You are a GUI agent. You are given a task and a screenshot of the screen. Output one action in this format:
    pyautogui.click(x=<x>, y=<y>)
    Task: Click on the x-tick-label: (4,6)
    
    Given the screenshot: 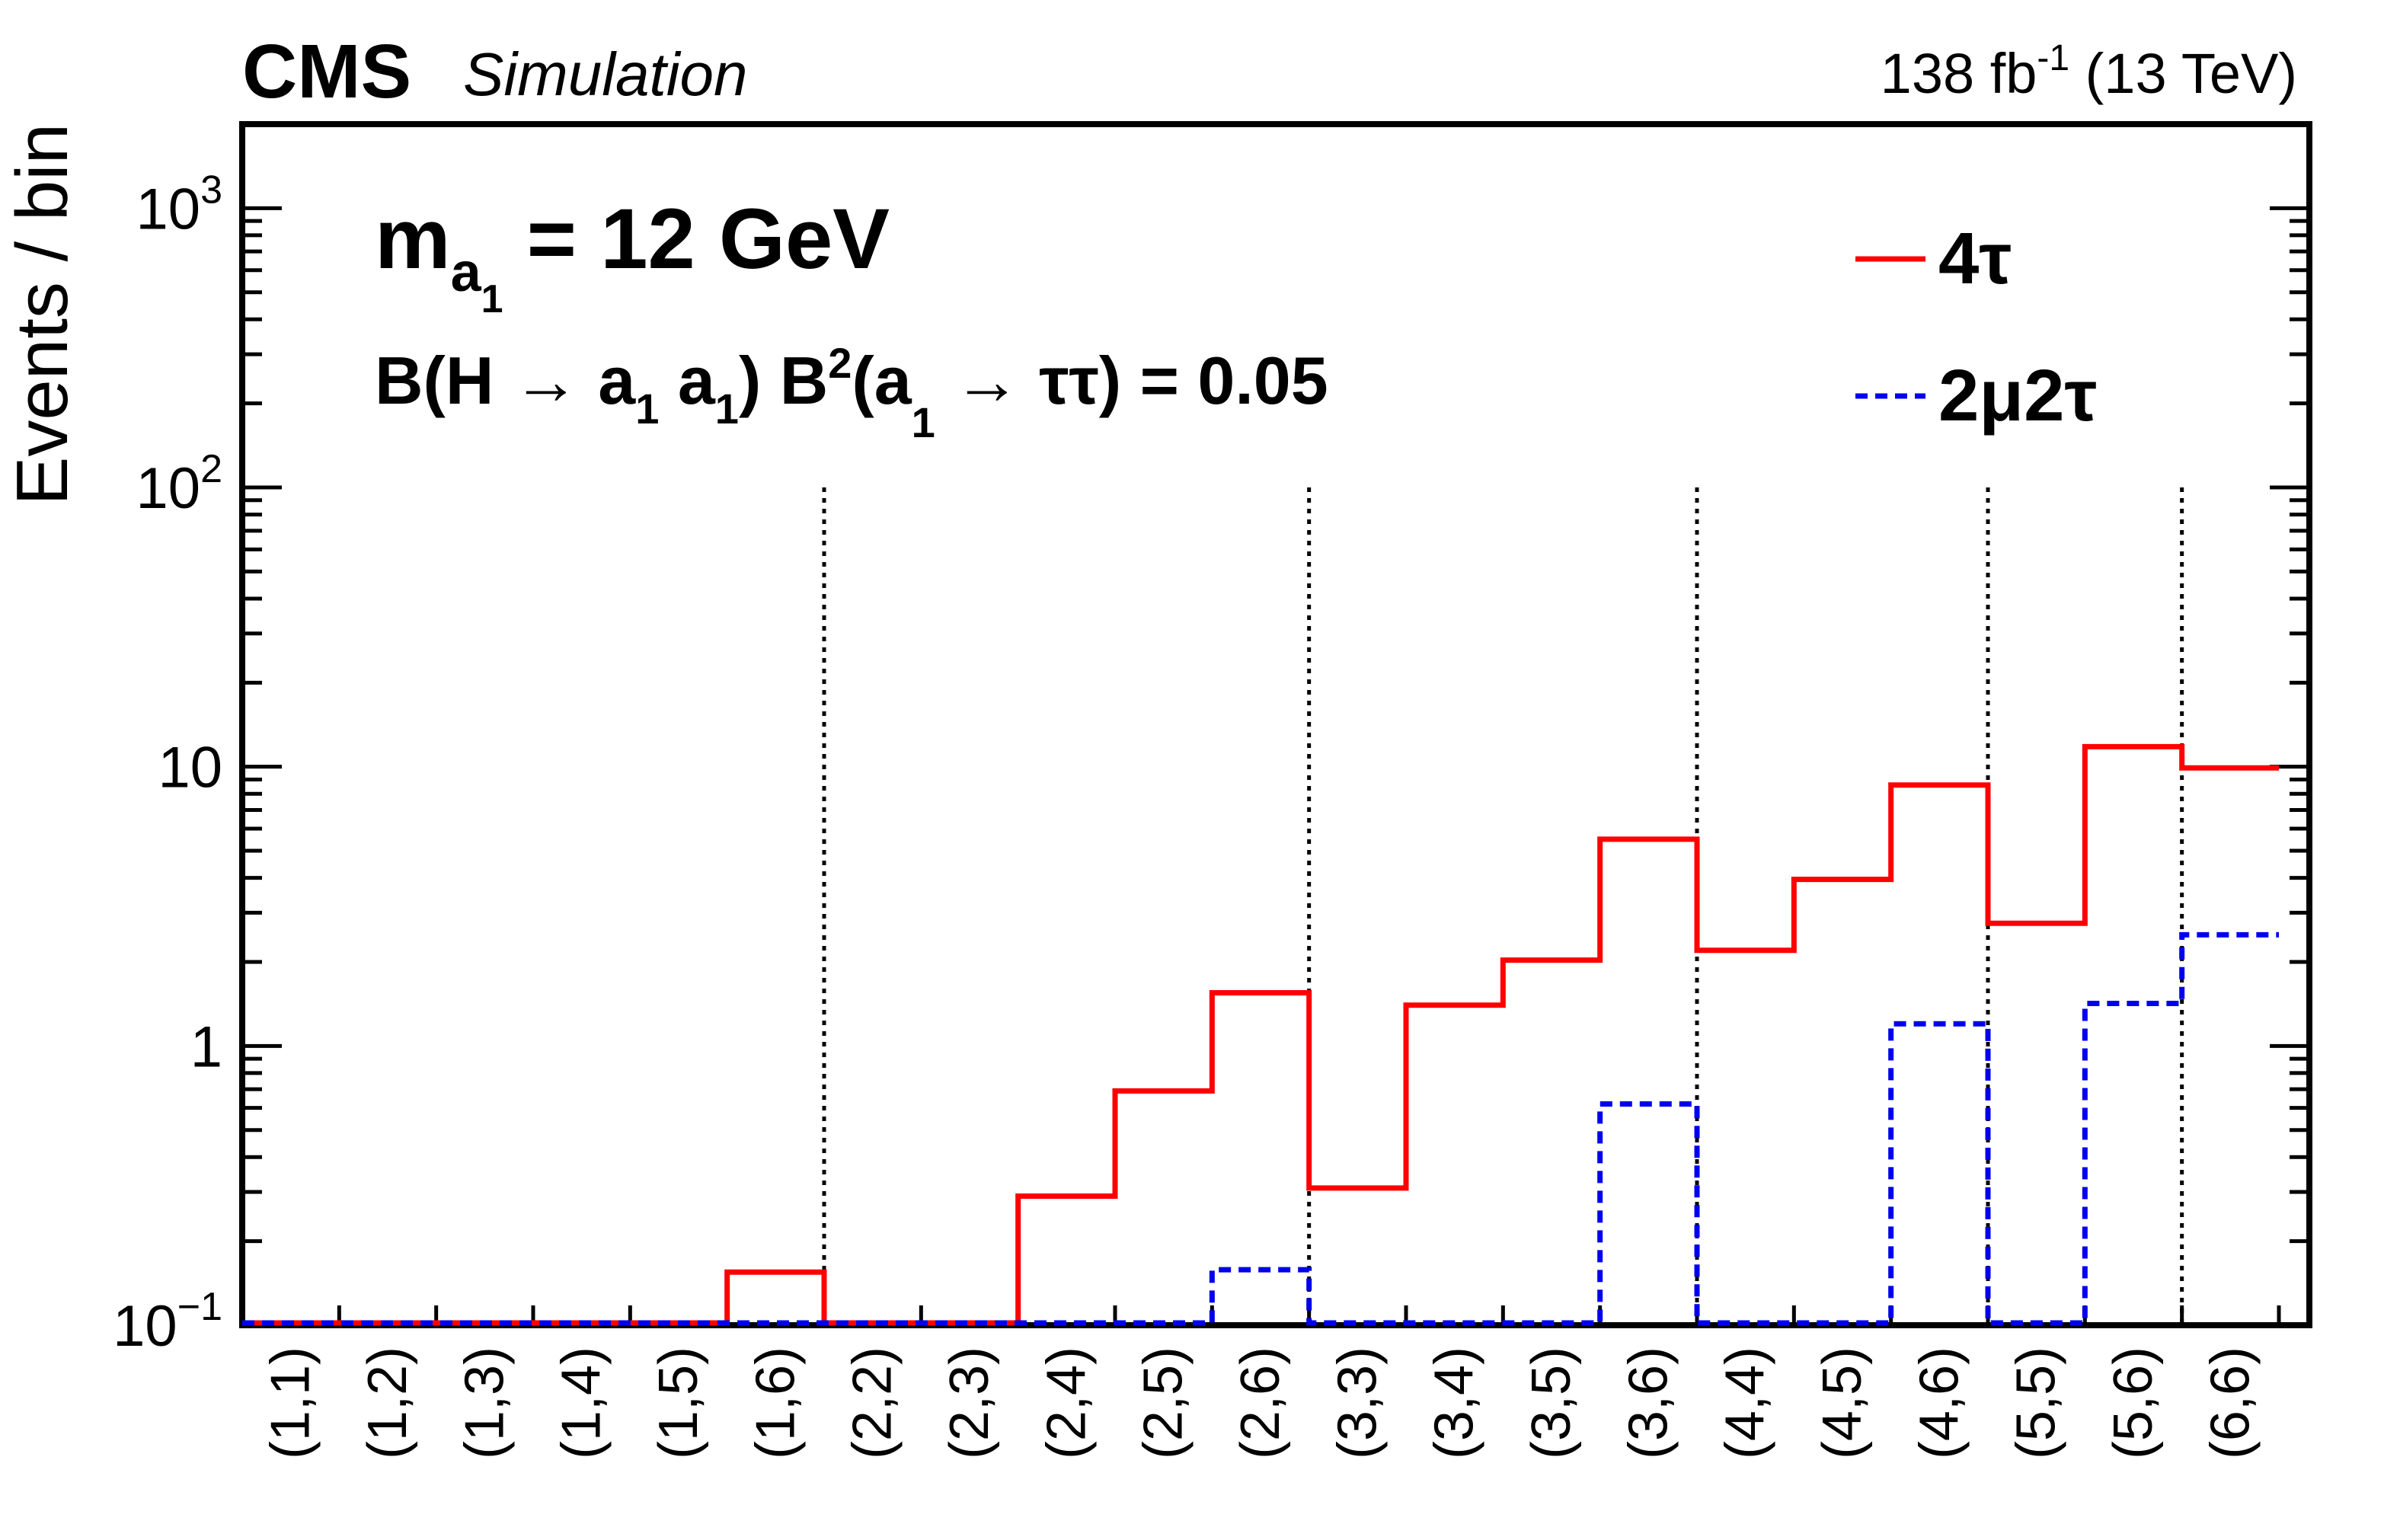 What is the action you would take?
    pyautogui.click(x=1939, y=1403)
    